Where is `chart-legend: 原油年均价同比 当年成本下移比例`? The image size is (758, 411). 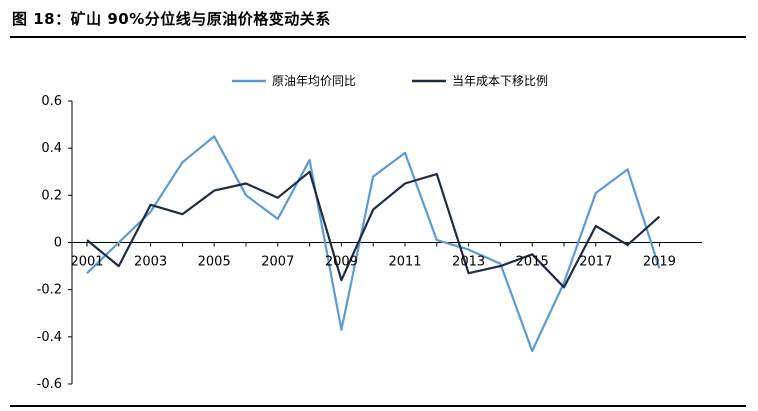
chart-legend: 原油年均价同比 当年成本下移比例 is located at coordinates (390, 81).